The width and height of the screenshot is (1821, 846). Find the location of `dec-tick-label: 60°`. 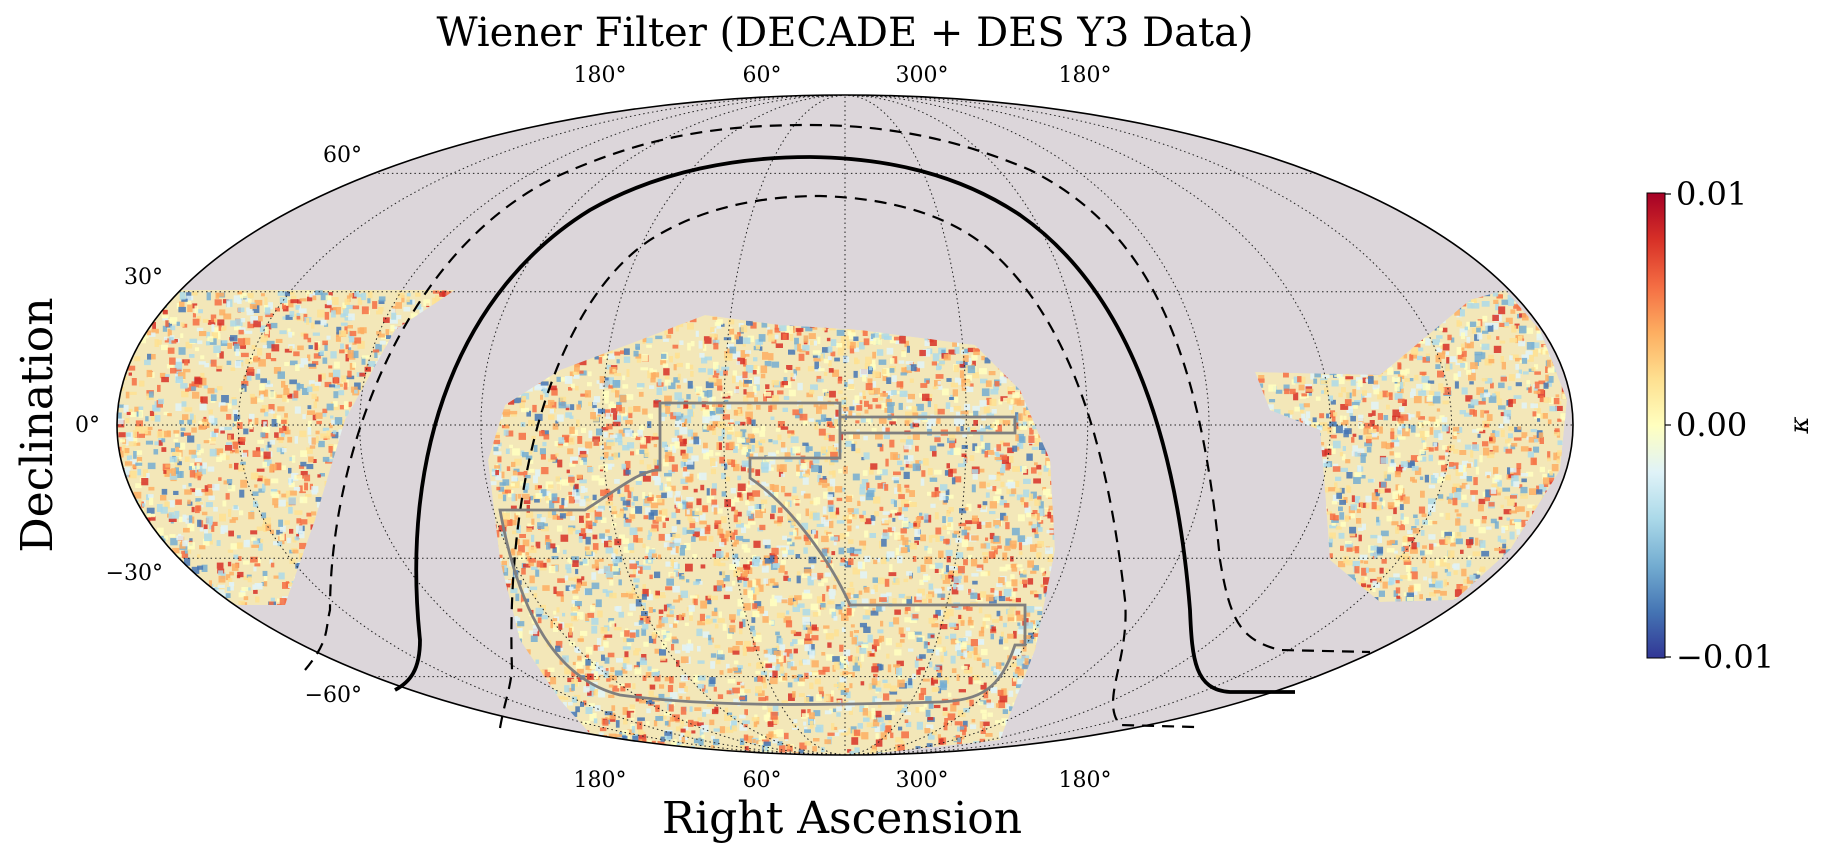

dec-tick-label: 60° is located at coordinates (342, 155).